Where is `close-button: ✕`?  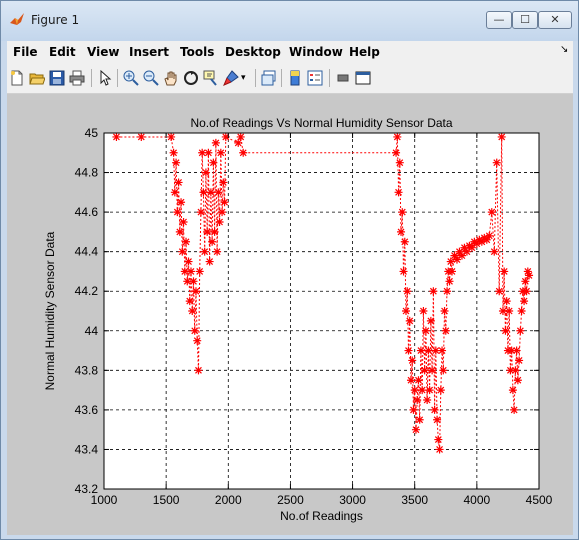 close-button: ✕ is located at coordinates (555, 20).